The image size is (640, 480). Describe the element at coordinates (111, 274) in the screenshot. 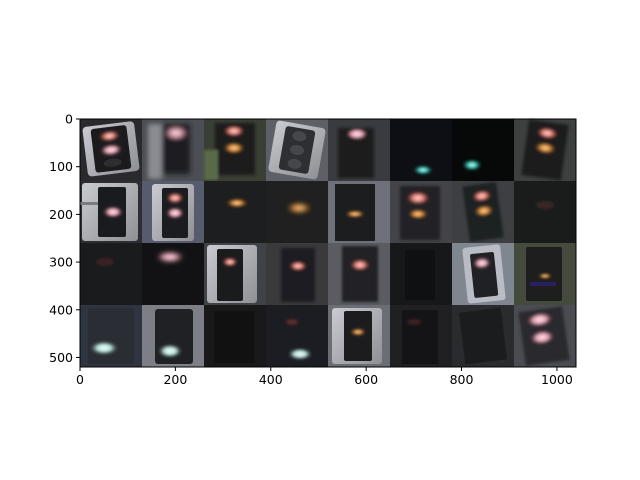

I see `tile-r3-c1` at that location.